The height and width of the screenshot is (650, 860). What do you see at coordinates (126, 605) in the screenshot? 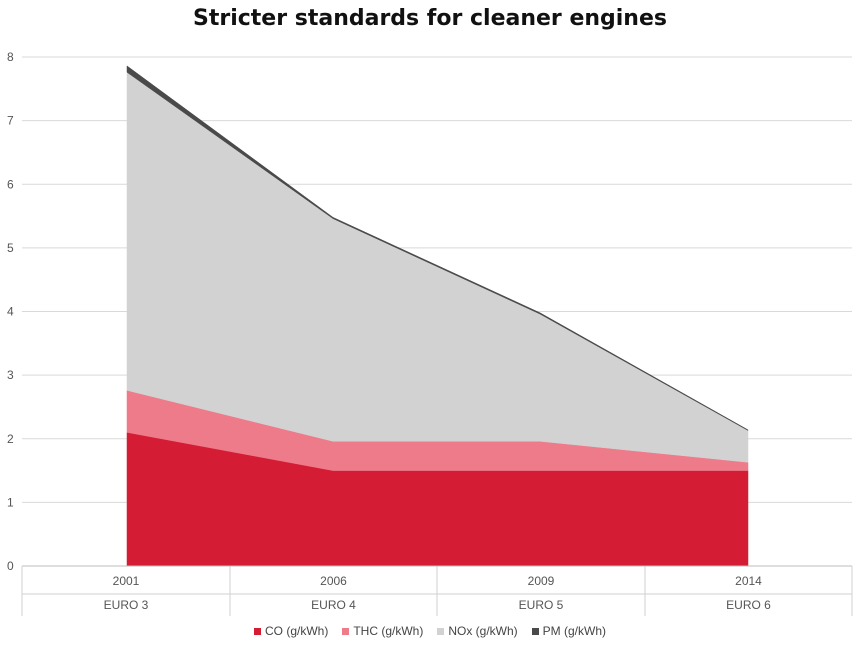
I see `x-subcategory-label: EURO 3` at bounding box center [126, 605].